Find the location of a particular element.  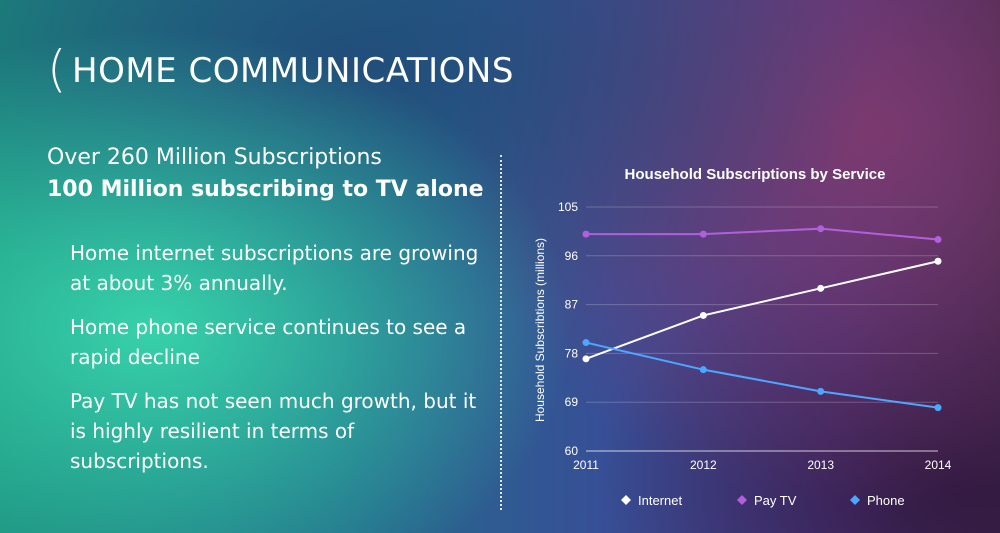

column-divider is located at coordinates (501, 332).